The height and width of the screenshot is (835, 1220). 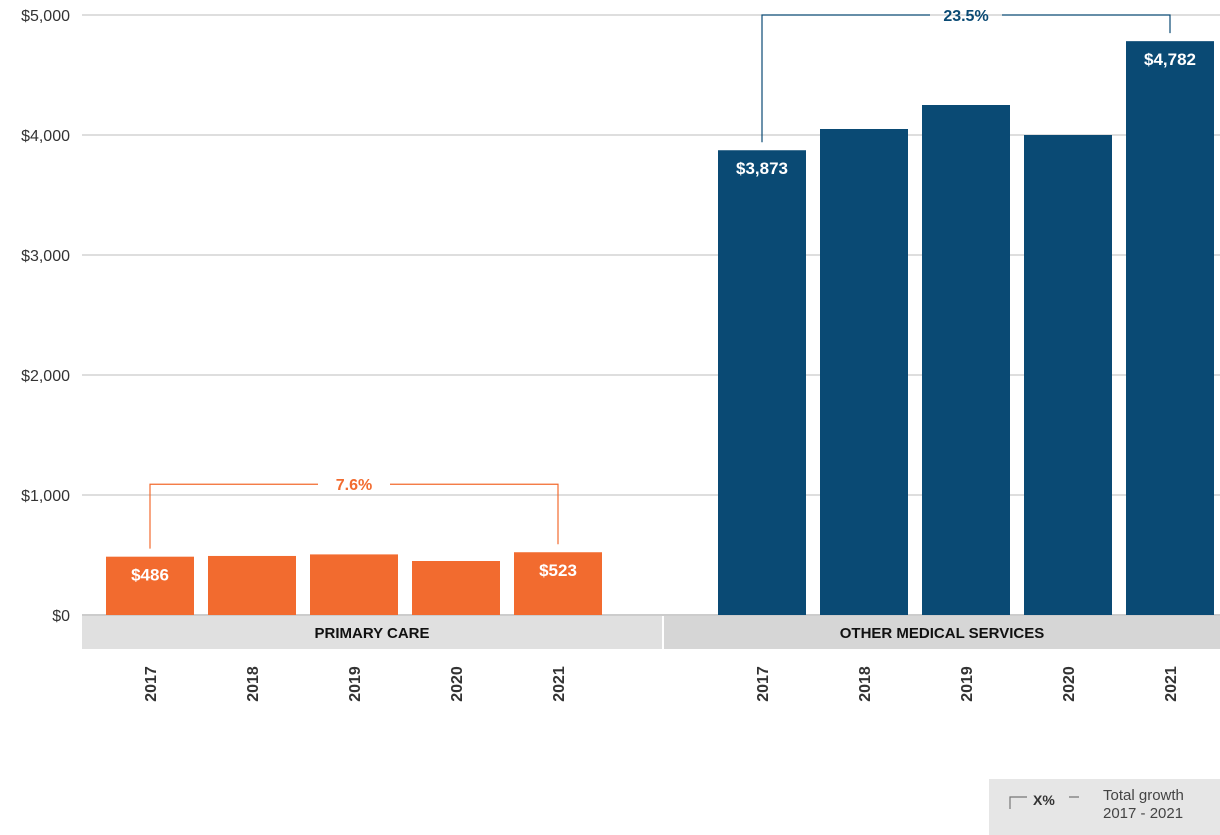 I want to click on panel-label: PRIMARY CARE, so click(x=371, y=633).